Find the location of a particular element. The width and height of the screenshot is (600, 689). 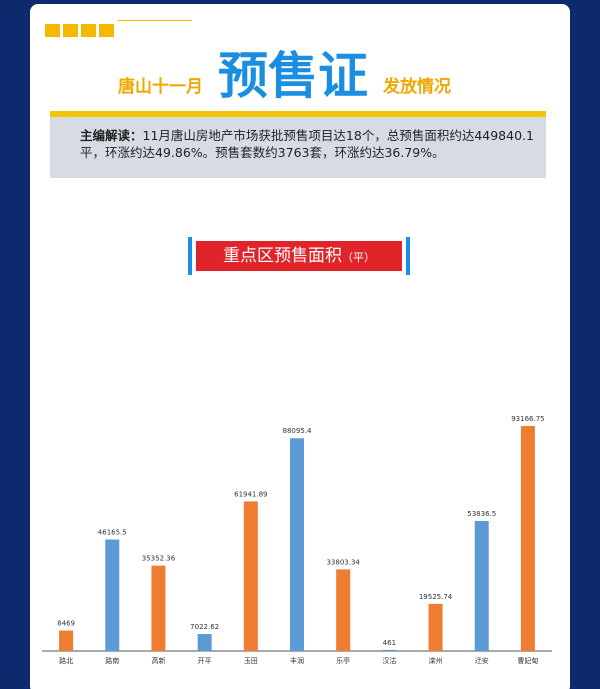

value-label: 33803.34 is located at coordinates (343, 562).